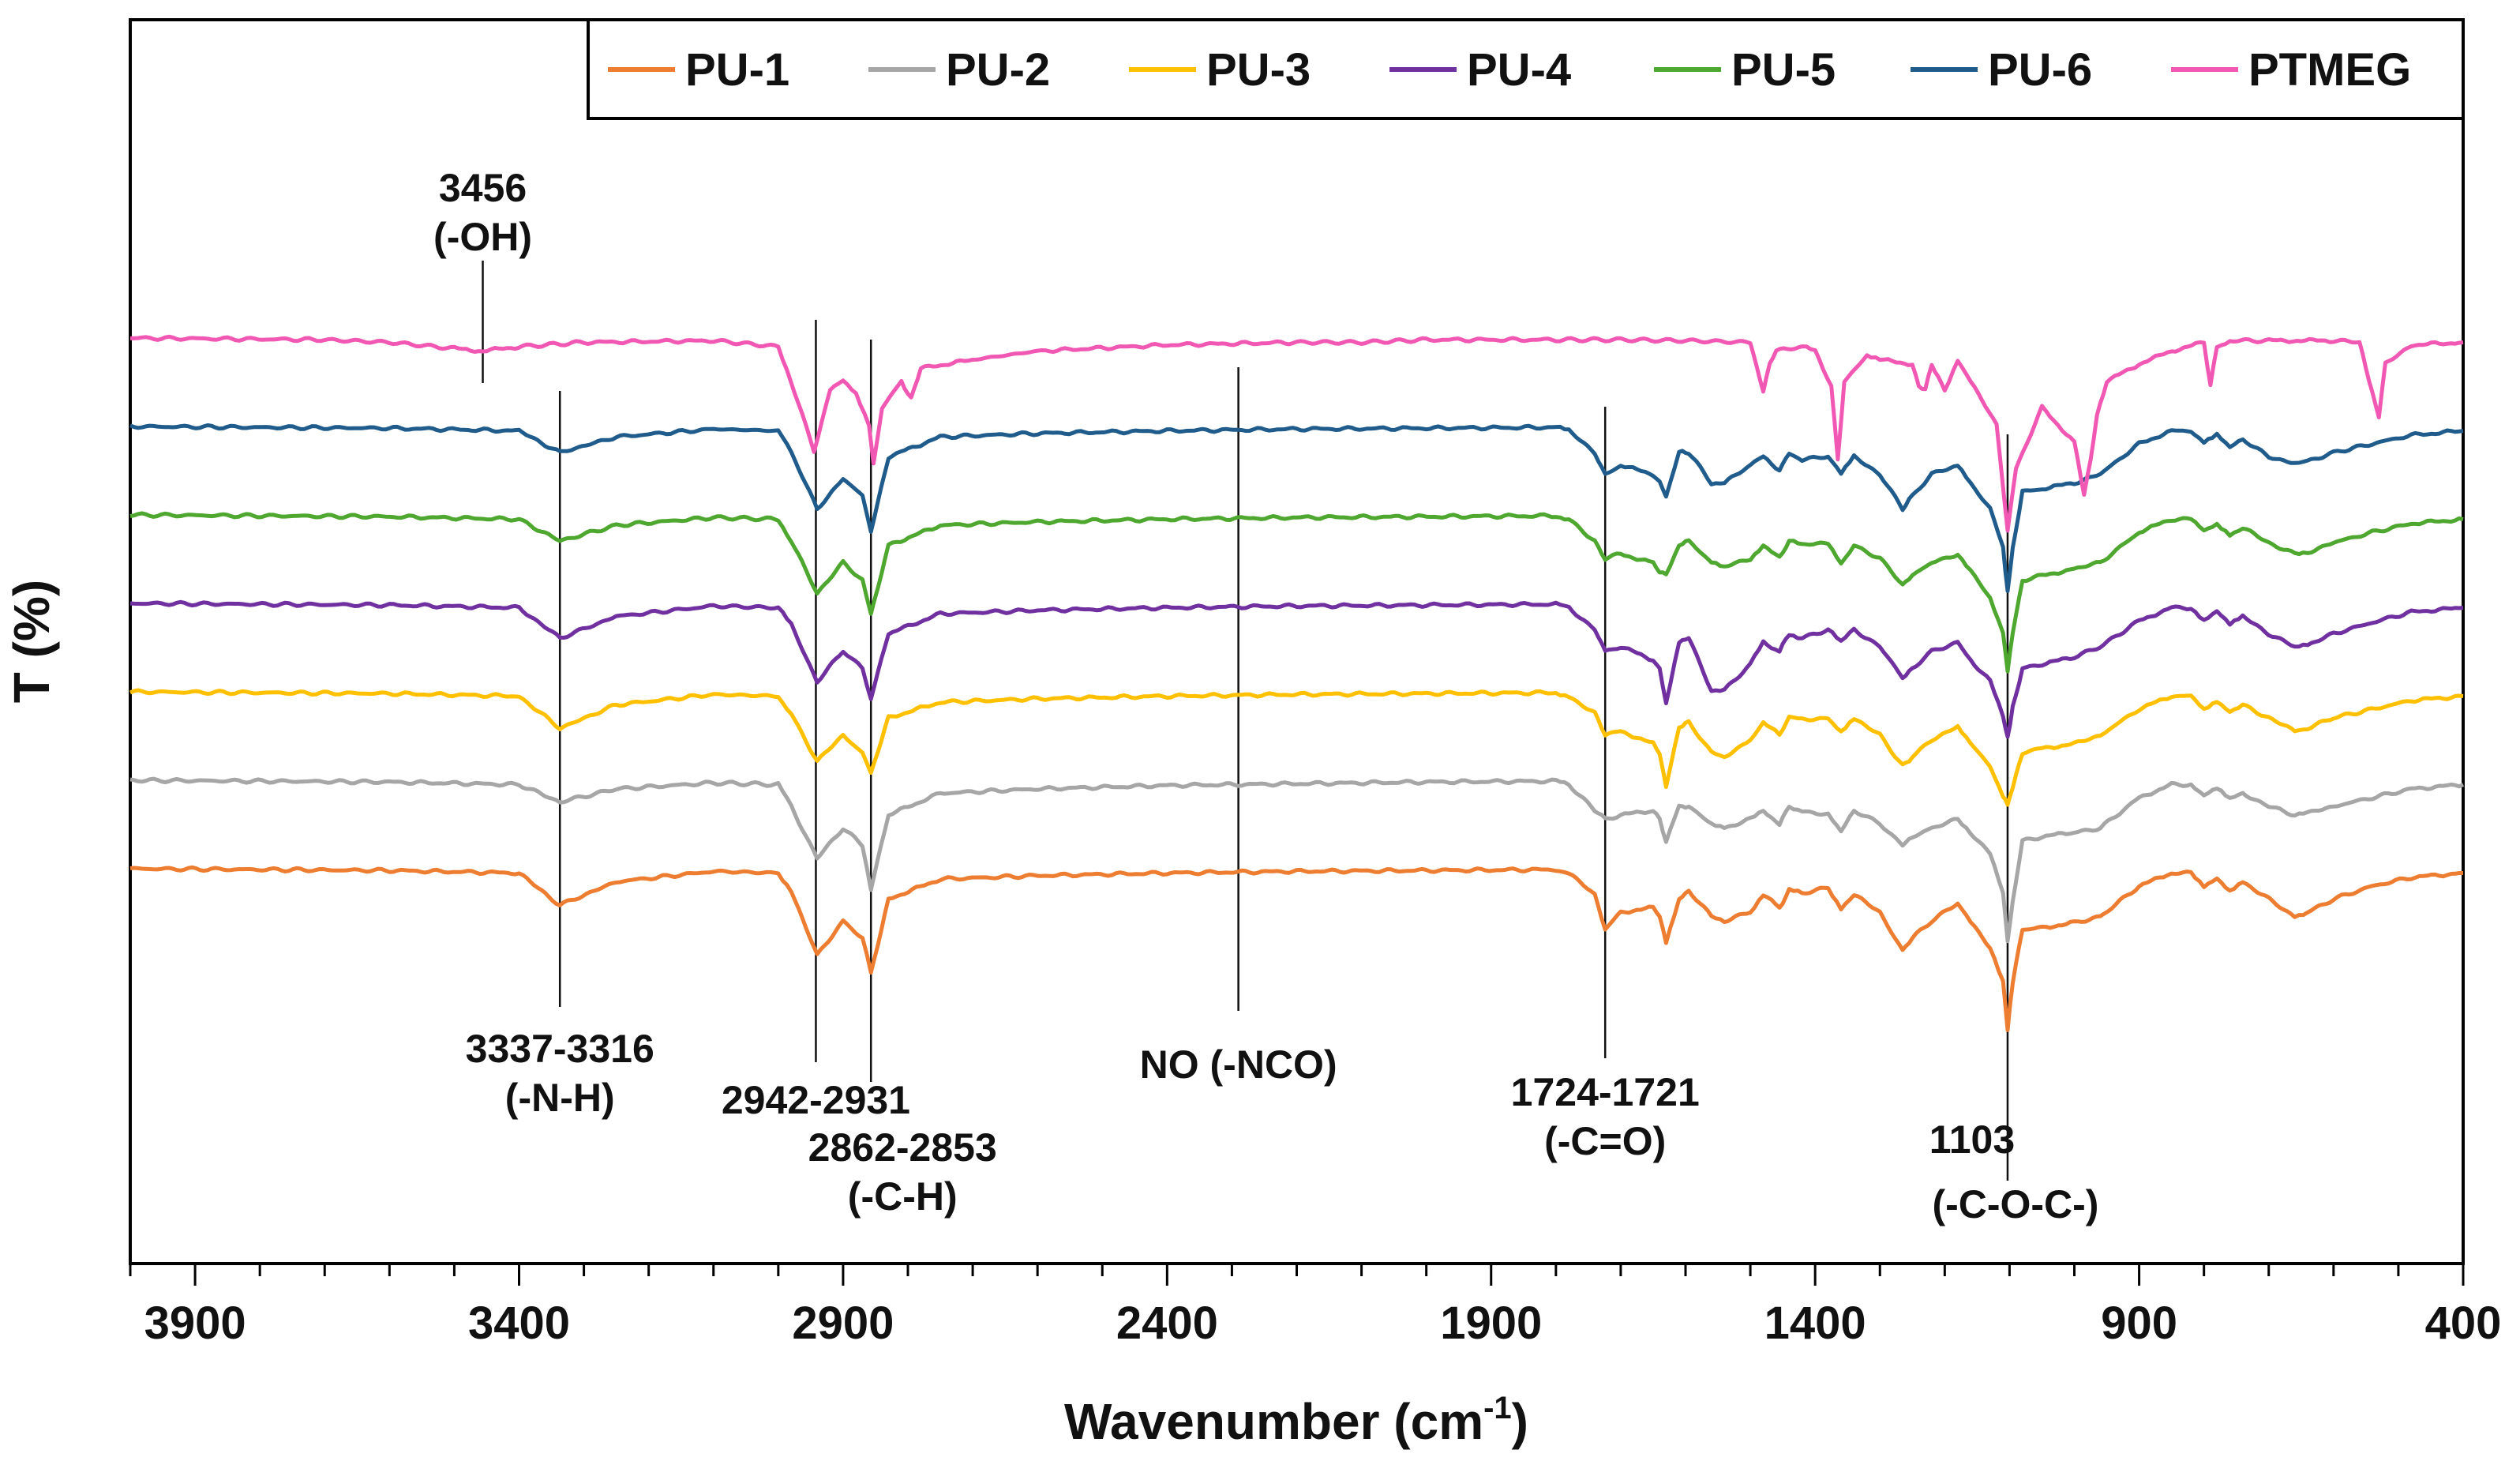 This screenshot has width=2520, height=1461. What do you see at coordinates (483, 188) in the screenshot?
I see `oh-peak-label-0: 3456` at bounding box center [483, 188].